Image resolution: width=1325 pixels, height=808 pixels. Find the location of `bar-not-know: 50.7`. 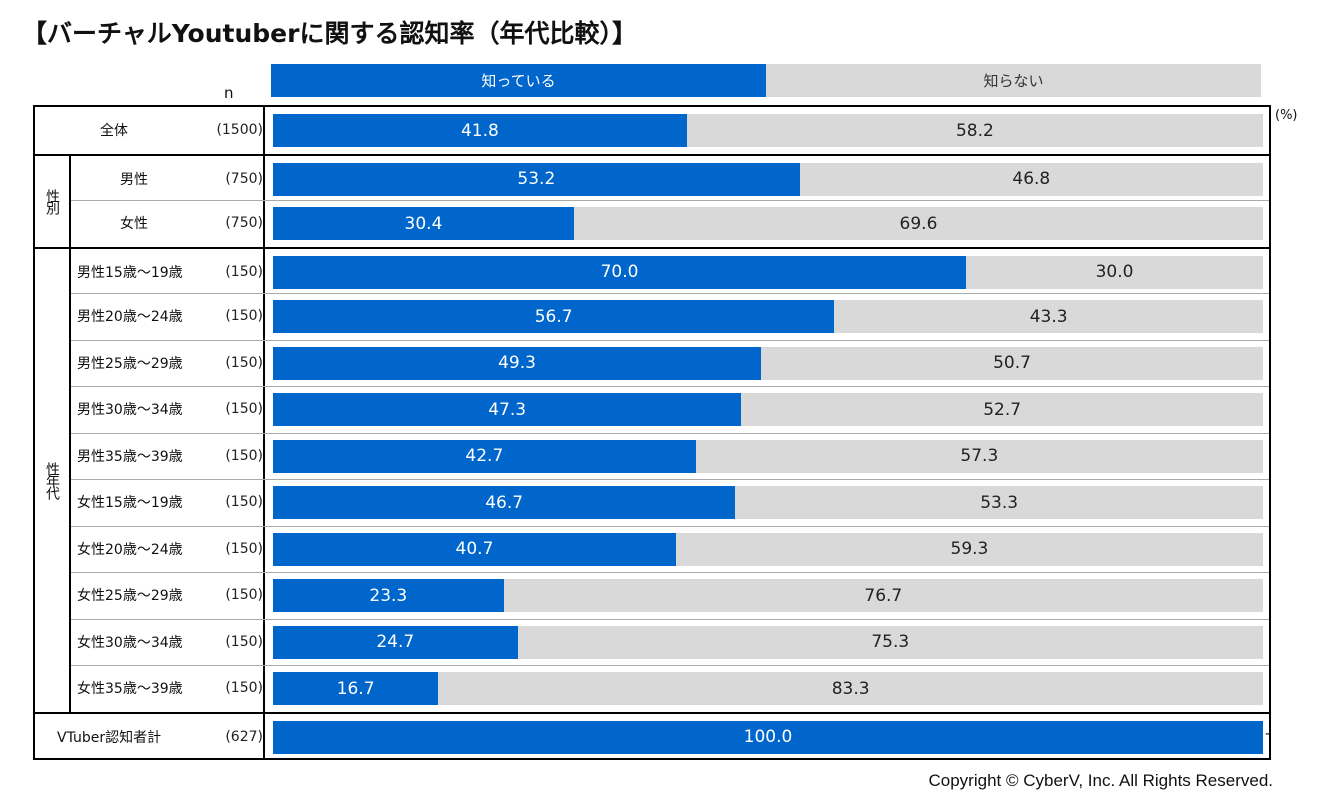

bar-not-know: 50.7 is located at coordinates (1012, 363).